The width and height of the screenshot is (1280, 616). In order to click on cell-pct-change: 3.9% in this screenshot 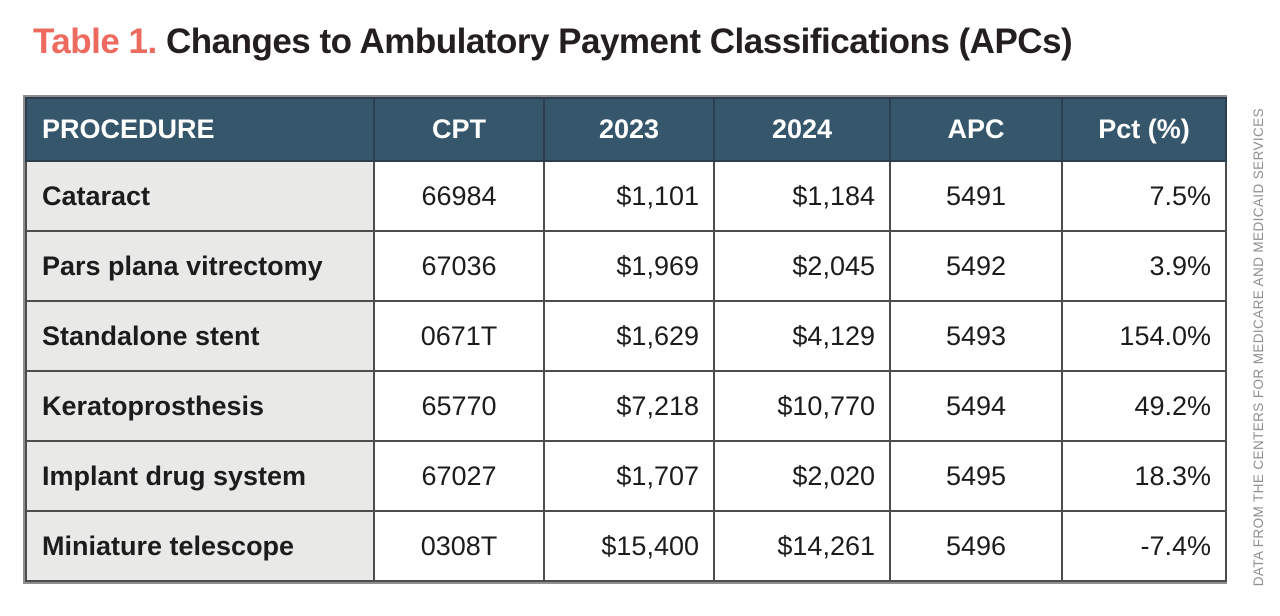, I will do `click(1144, 266)`.